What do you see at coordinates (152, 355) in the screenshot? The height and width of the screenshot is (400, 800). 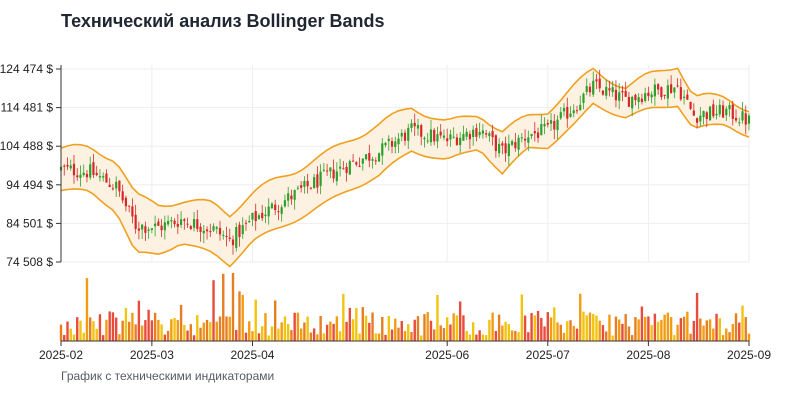 I see `x-tick-label: 2025-03` at bounding box center [152, 355].